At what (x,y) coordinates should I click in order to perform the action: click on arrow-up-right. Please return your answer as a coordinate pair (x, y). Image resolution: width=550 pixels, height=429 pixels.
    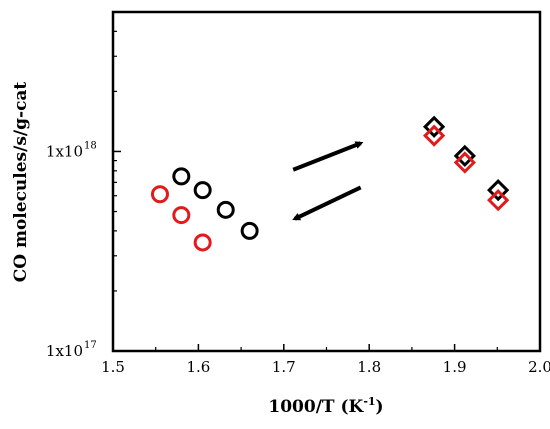
    Looking at the image, I should click on (328, 156).